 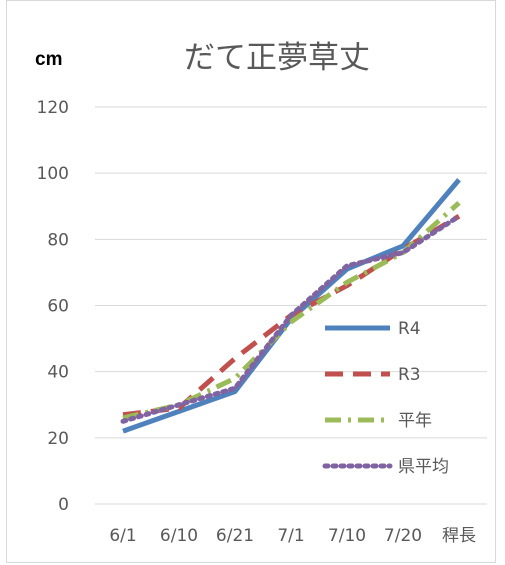 I want to click on x-tick-label: 6/21, so click(x=235, y=536).